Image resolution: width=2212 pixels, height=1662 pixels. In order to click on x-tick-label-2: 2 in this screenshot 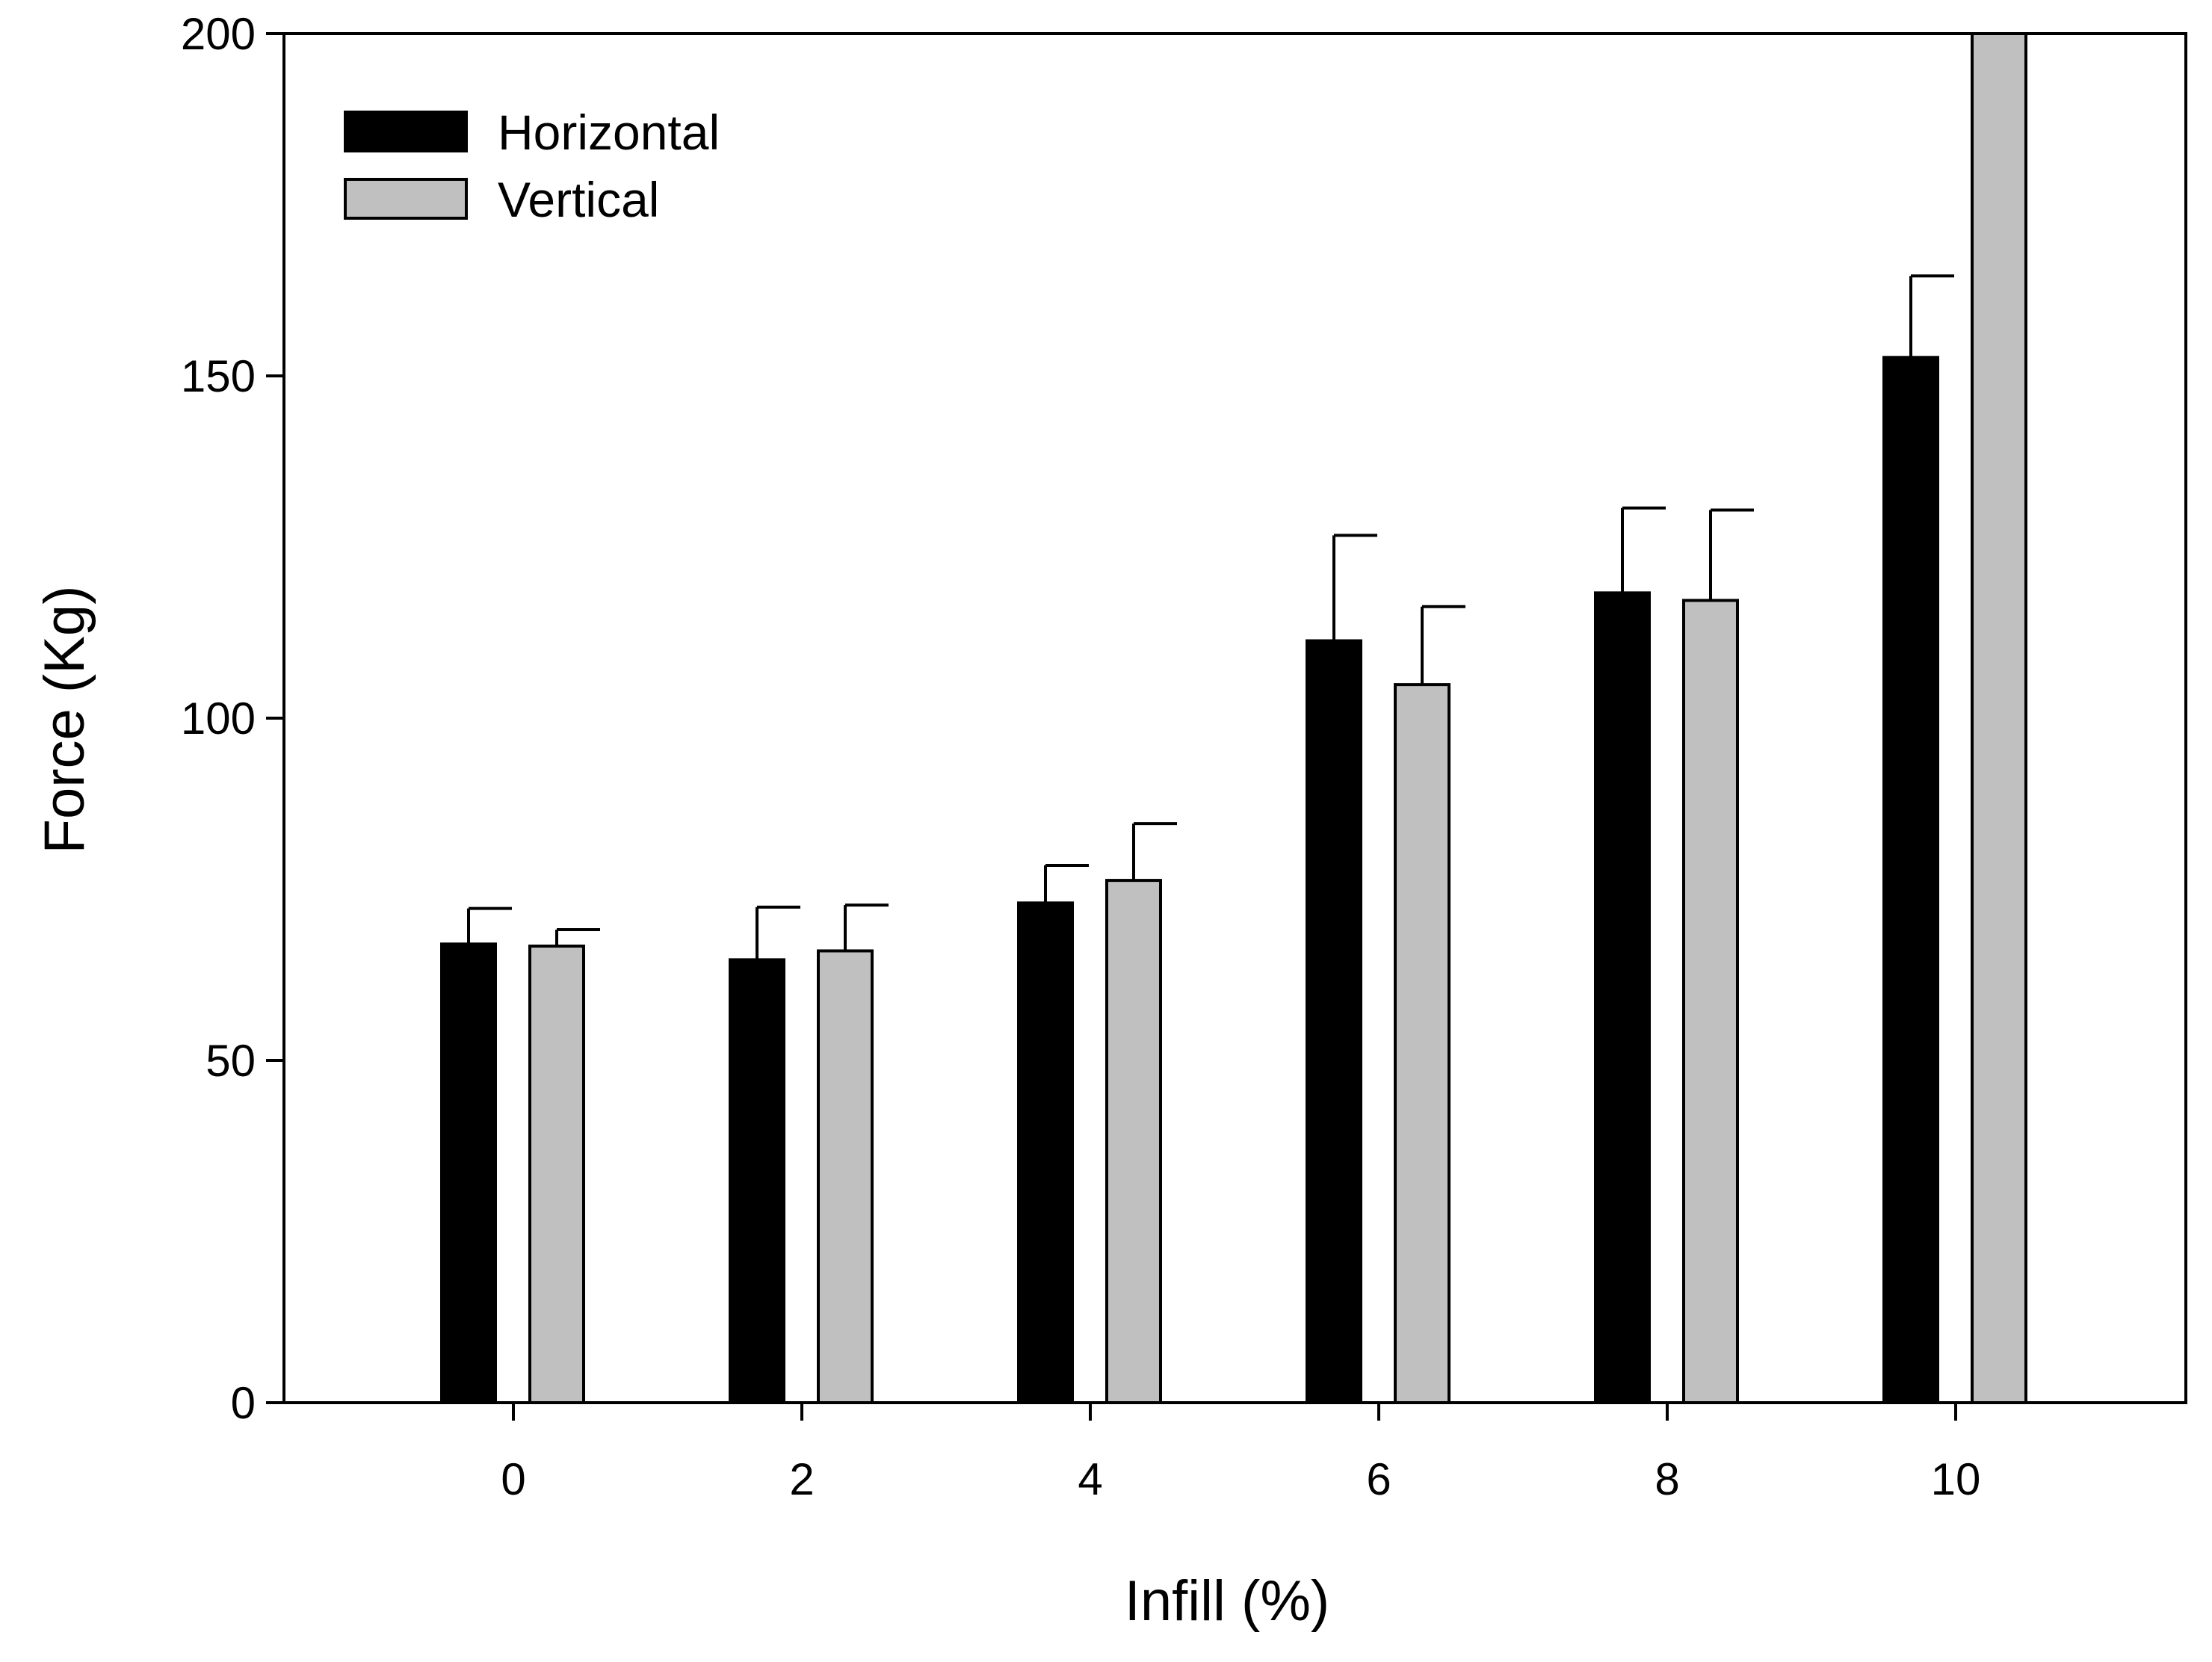, I will do `click(801, 1479)`.